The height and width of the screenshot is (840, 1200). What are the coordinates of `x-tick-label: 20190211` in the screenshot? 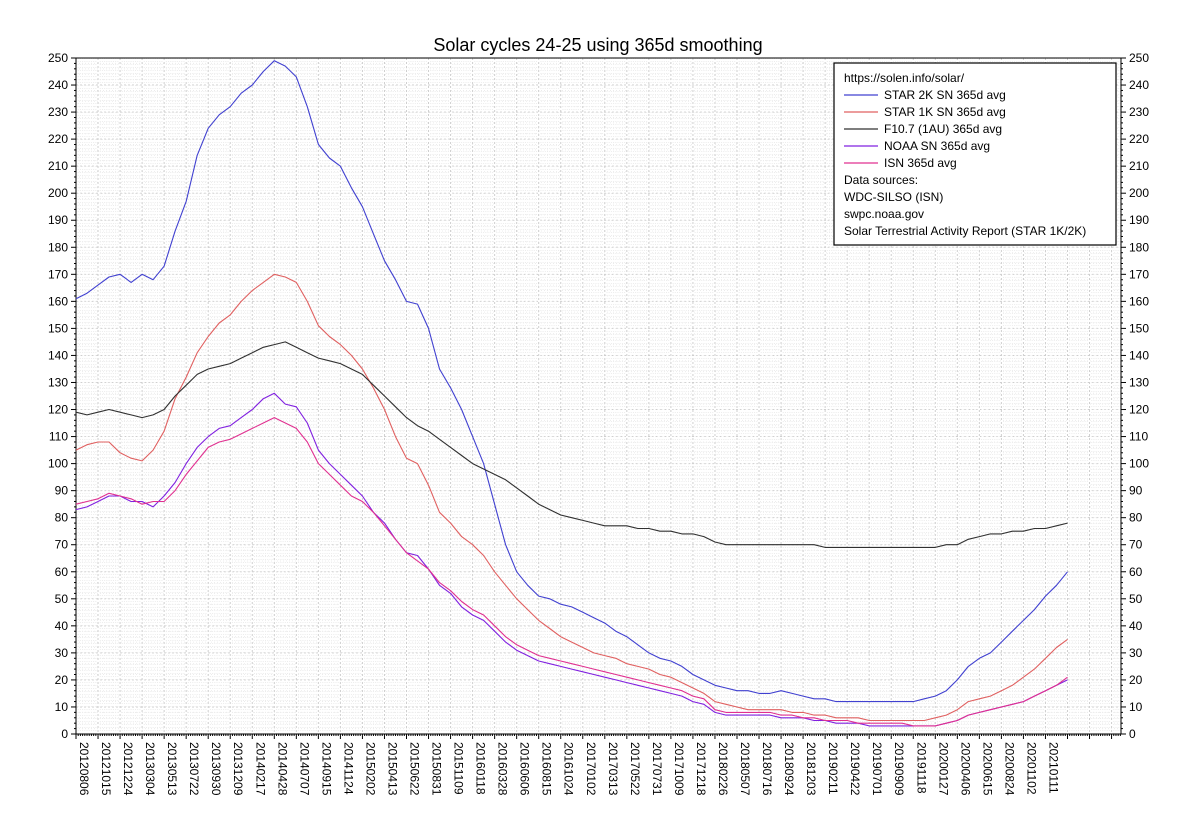 It's located at (833, 768).